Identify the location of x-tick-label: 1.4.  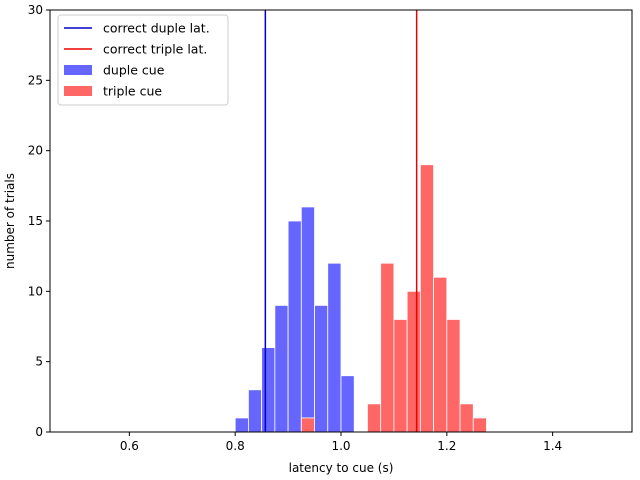
(552, 446).